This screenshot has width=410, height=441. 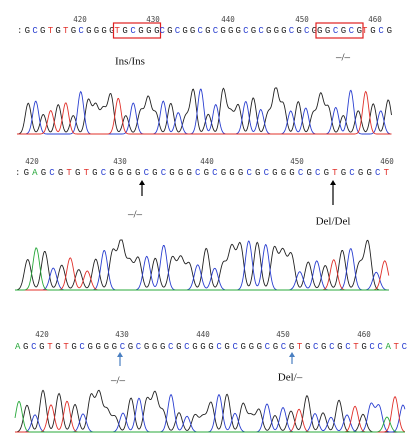 What do you see at coordinates (130, 62) in the screenshot?
I see `genotype-label: Ins/Ins` at bounding box center [130, 62].